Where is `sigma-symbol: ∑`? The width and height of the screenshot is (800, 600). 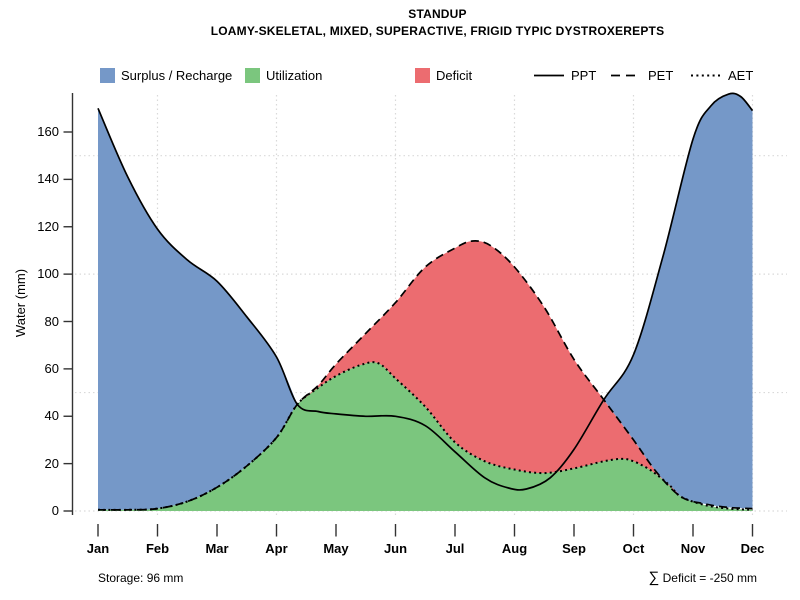
sigma-symbol: ∑ is located at coordinates (654, 577).